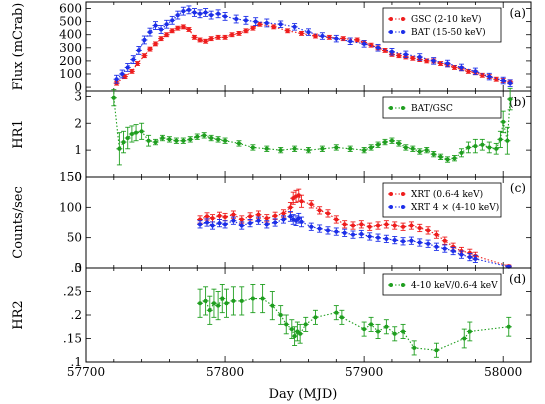  Describe the element at coordinates (442, 25) in the screenshot. I see `panel-0-legend-box` at that location.